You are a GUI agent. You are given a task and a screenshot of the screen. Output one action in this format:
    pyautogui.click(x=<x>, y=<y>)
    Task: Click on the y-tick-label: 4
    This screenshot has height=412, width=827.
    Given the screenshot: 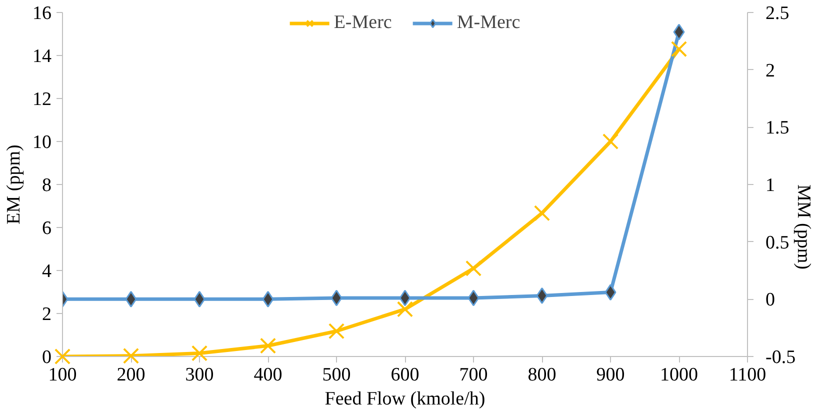 What is the action you would take?
    pyautogui.click(x=47, y=271)
    